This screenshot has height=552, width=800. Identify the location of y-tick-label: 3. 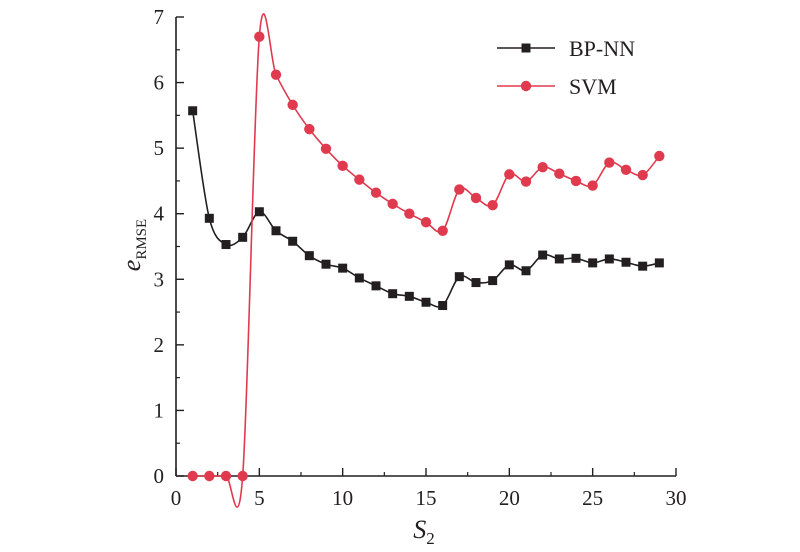
(159, 279).